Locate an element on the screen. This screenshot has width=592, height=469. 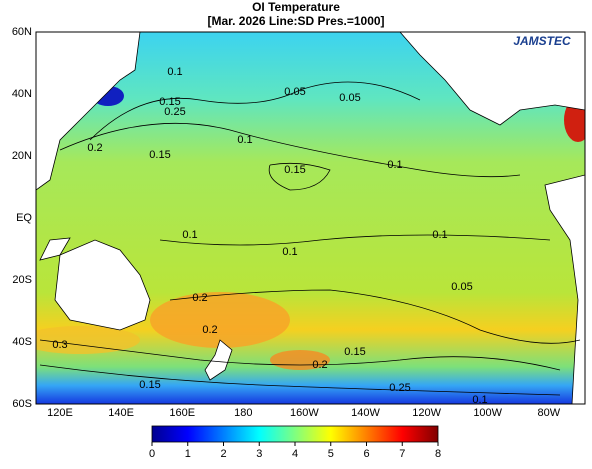
colorbar-tick-label: 0 is located at coordinates (152, 454).